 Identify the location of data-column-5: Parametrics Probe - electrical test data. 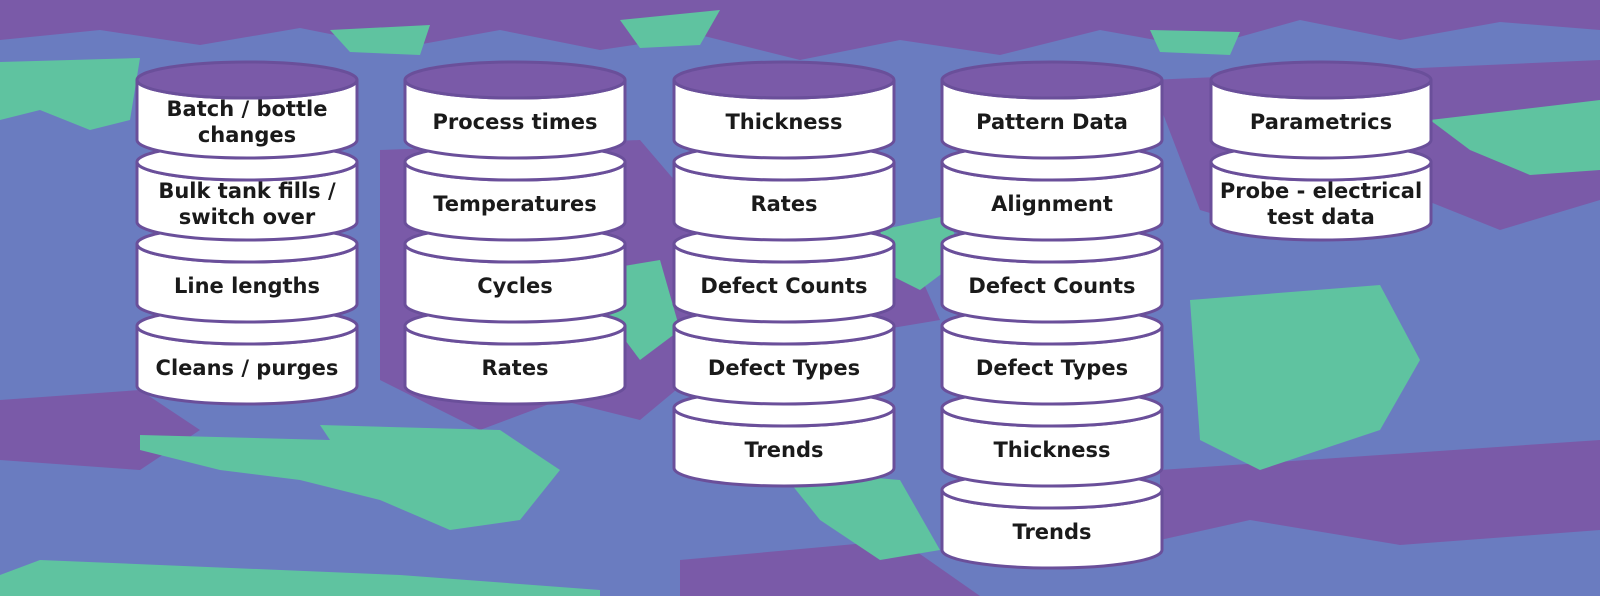
(1321, 151).